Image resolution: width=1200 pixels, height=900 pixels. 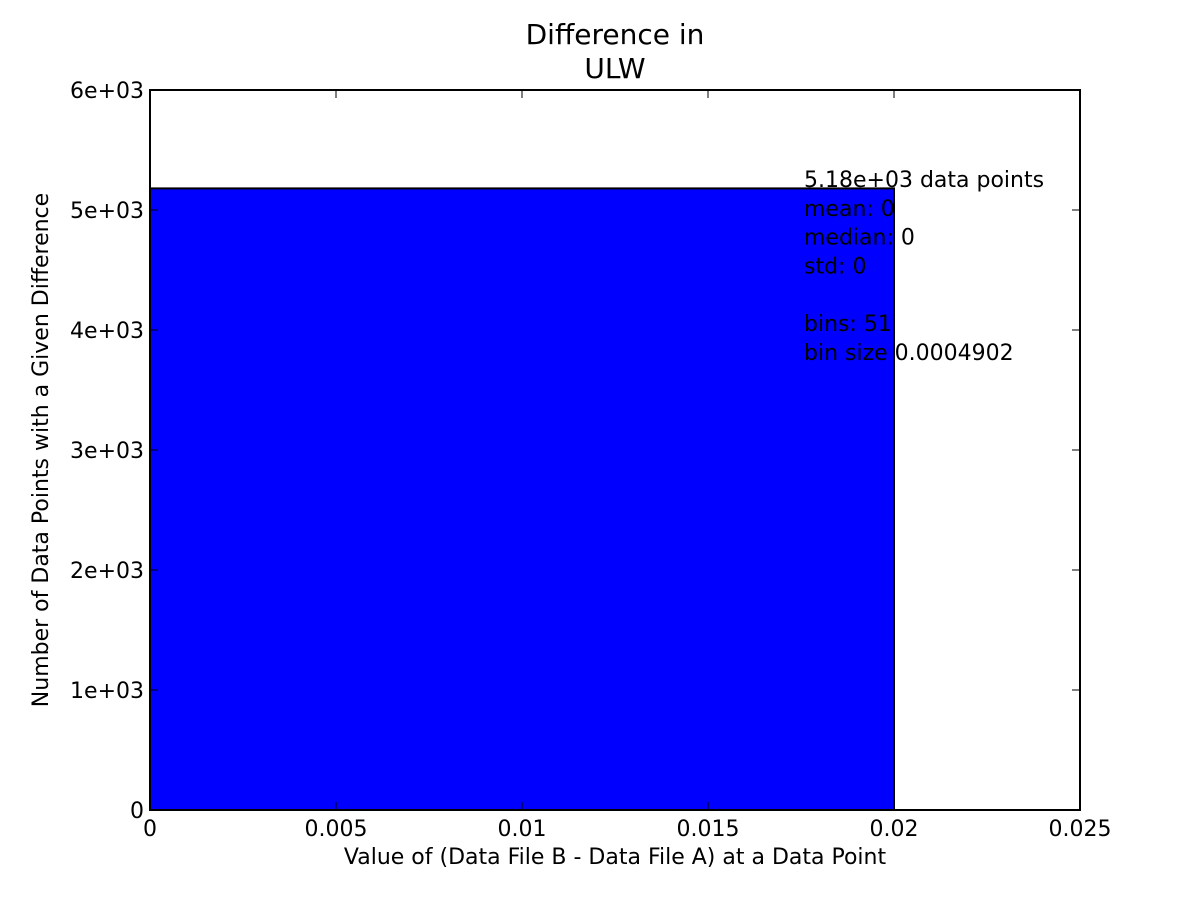 What do you see at coordinates (894, 829) in the screenshot?
I see `x-tick-label: 0.02` at bounding box center [894, 829].